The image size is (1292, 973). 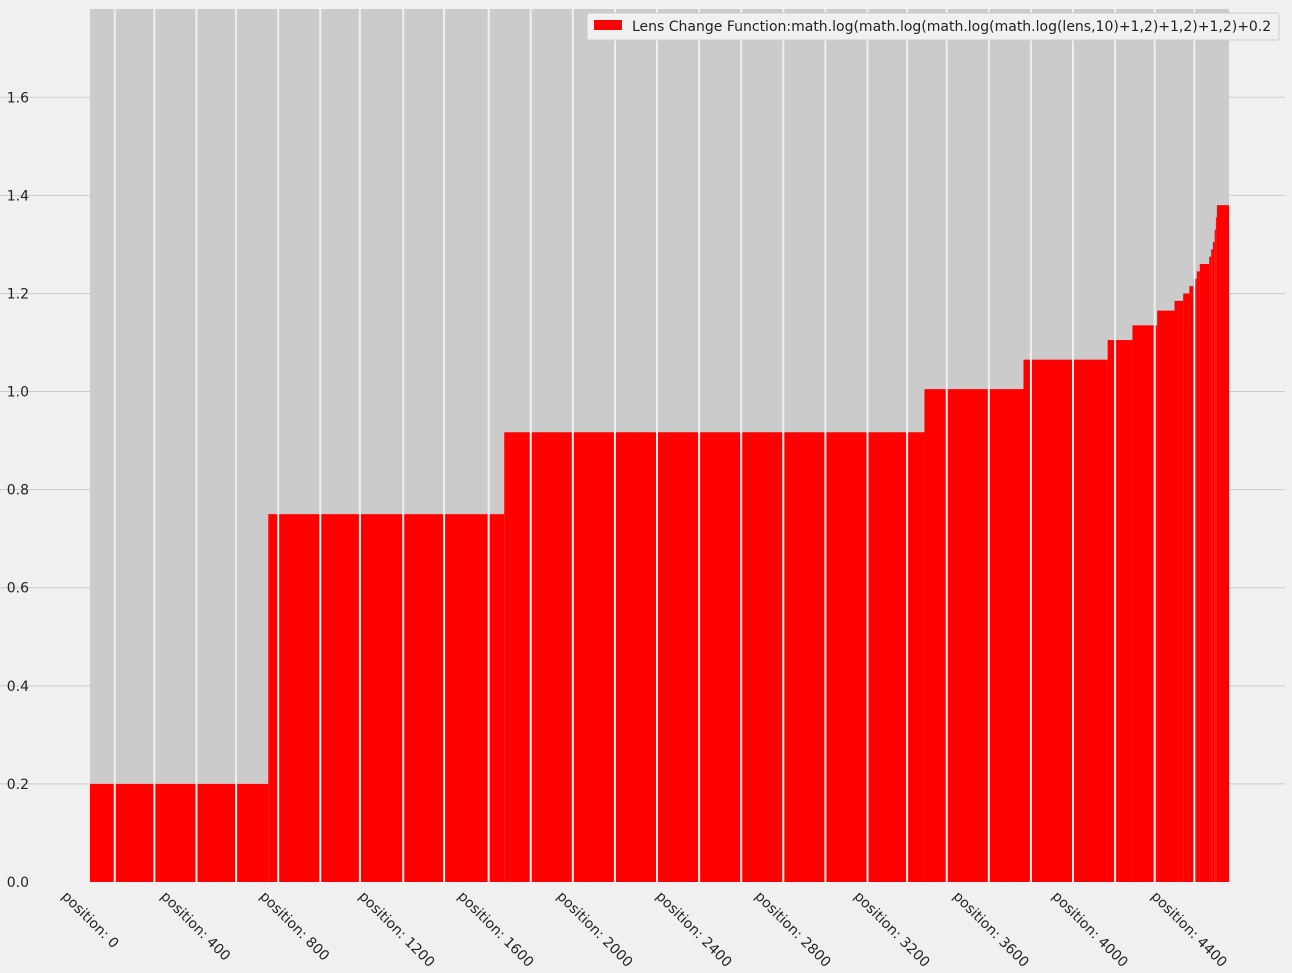 I want to click on legend-swatch, so click(x=608, y=25).